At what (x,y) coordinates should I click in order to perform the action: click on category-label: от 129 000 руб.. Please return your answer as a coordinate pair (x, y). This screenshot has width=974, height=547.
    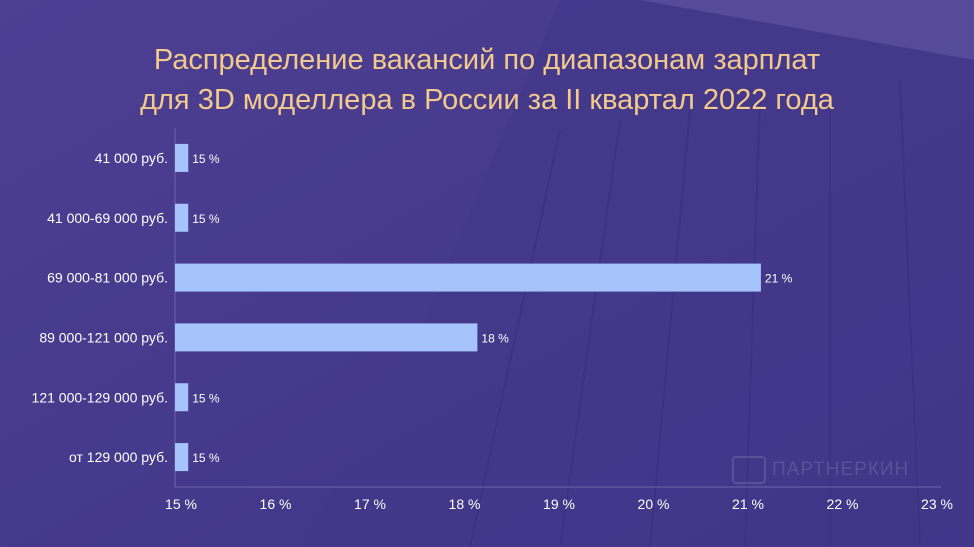
    Looking at the image, I should click on (118, 457).